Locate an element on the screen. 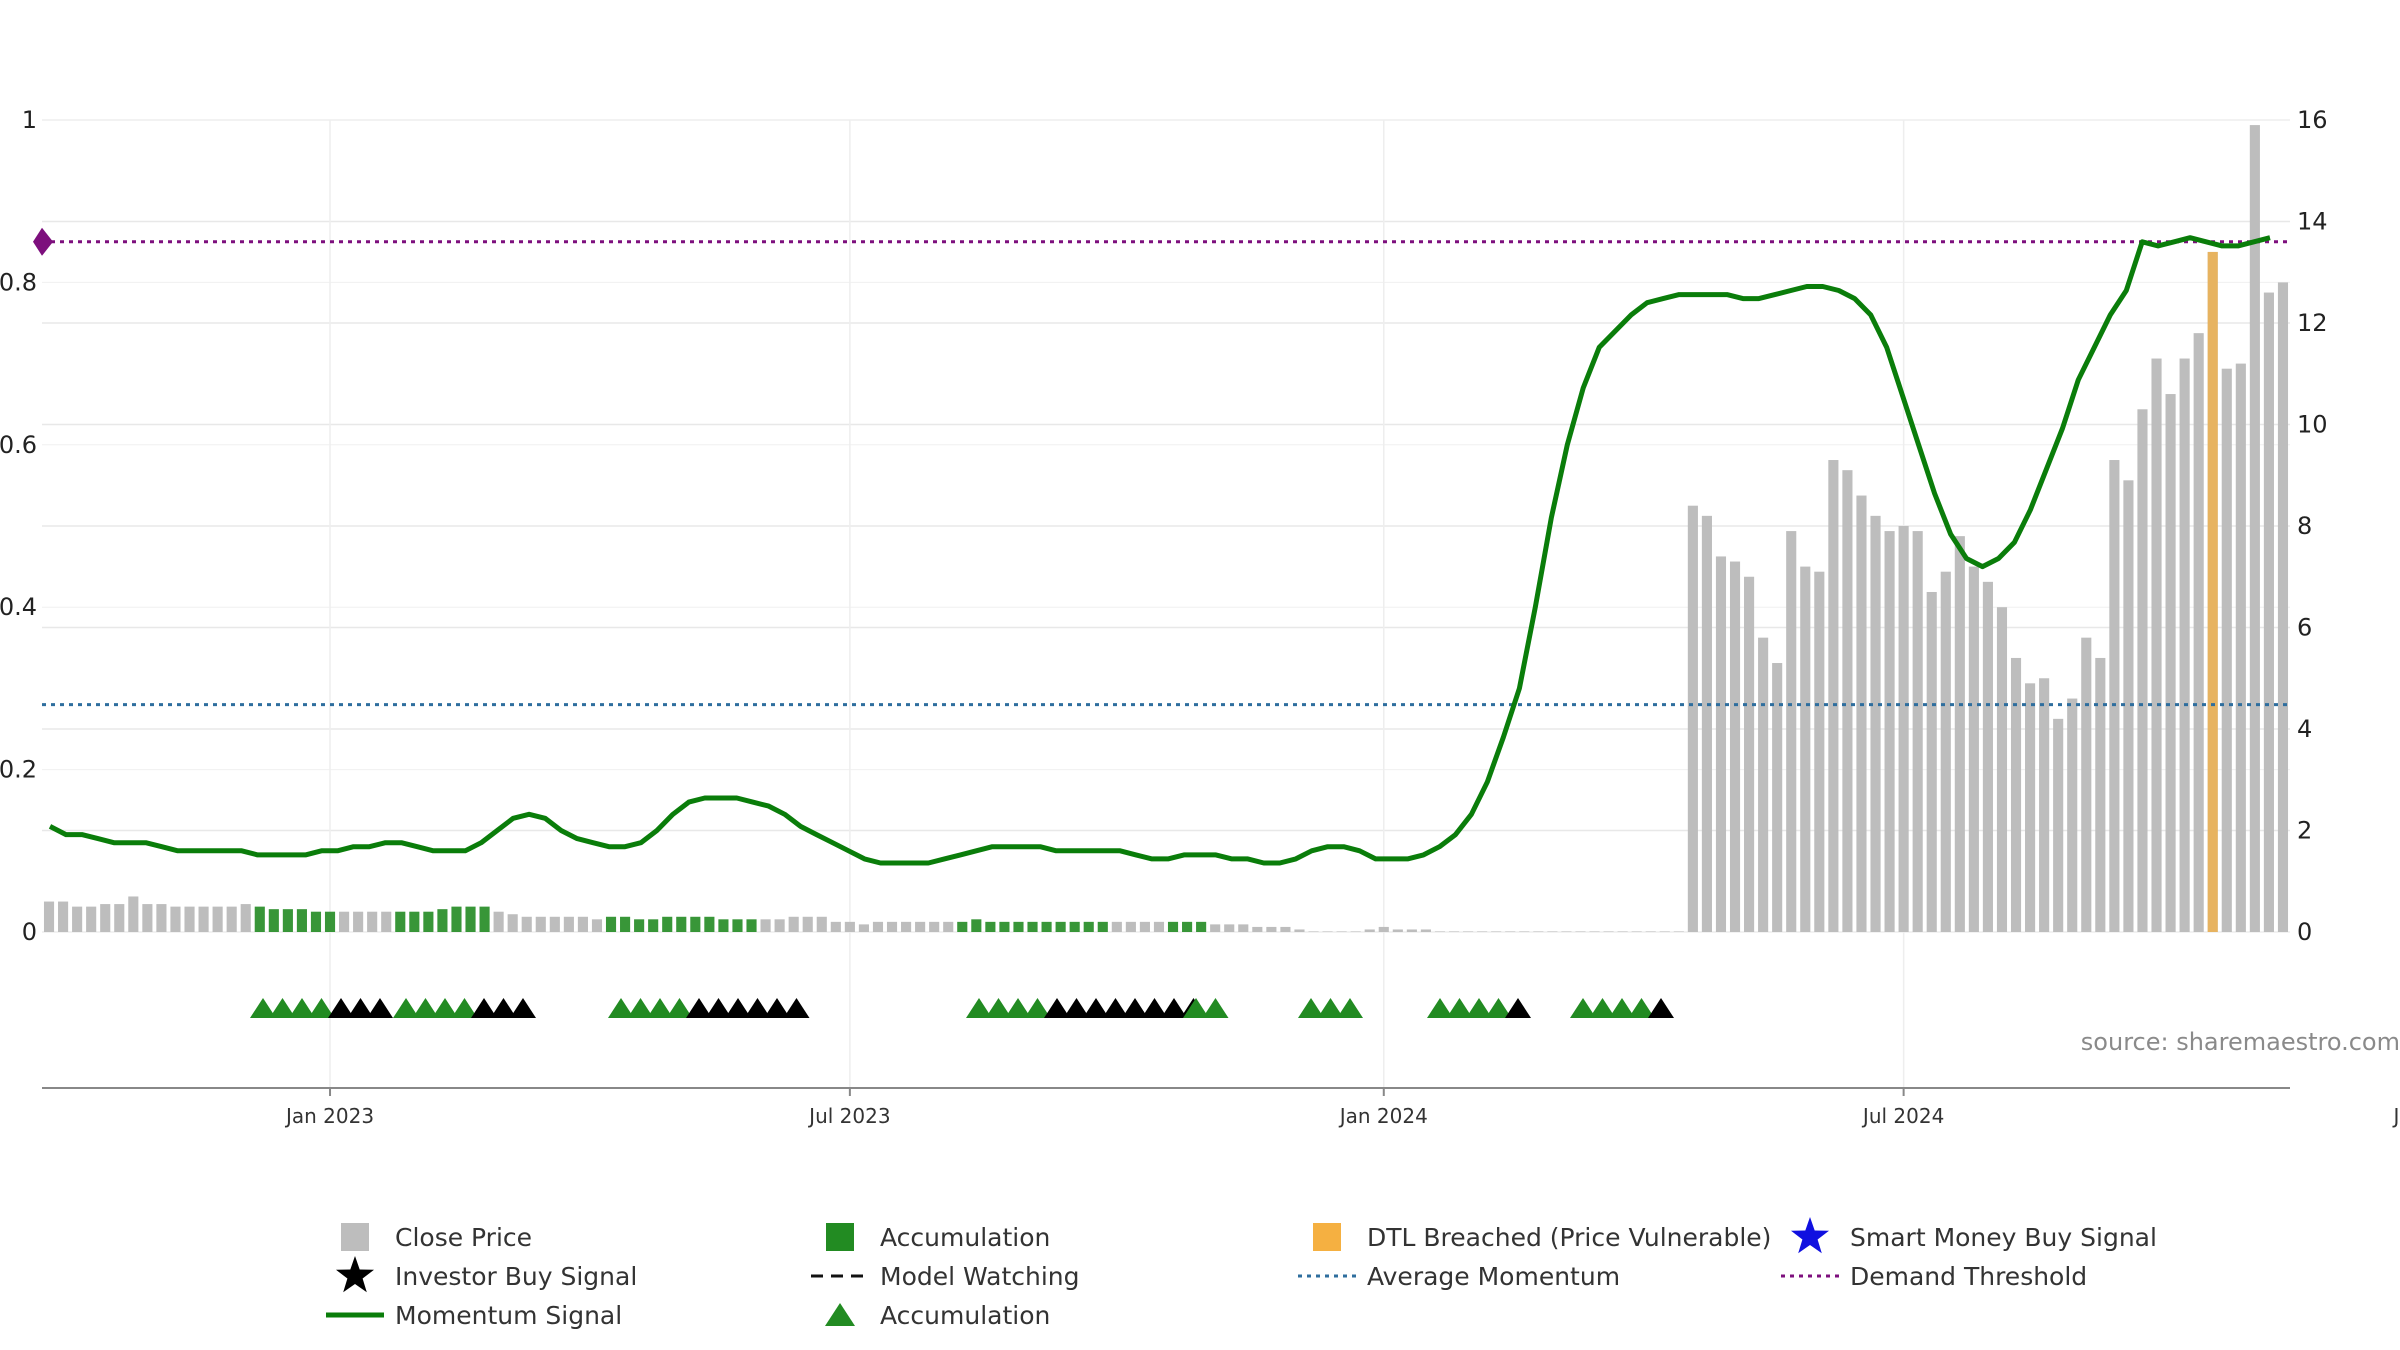 This screenshot has width=2400, height=1350. legend-label: Model Watching is located at coordinates (980, 1276).